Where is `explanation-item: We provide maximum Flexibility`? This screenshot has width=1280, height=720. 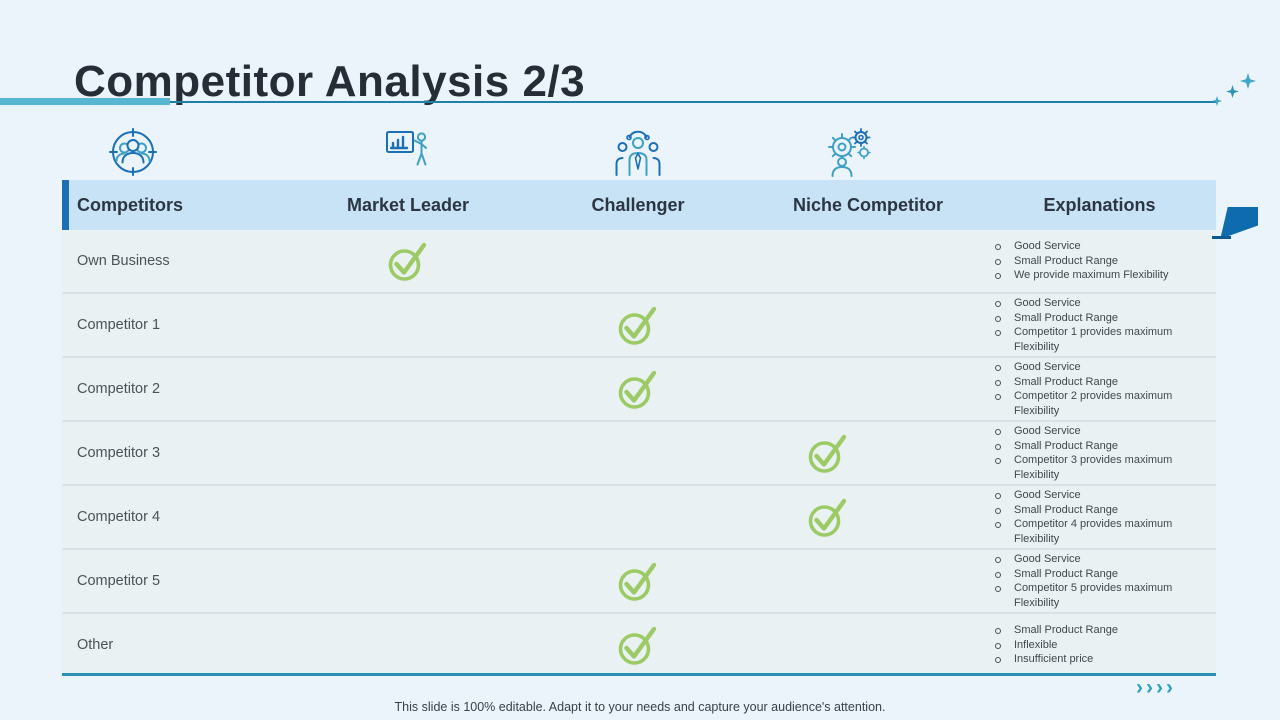
explanation-item: We provide maximum Flexibility is located at coordinates (1103, 275).